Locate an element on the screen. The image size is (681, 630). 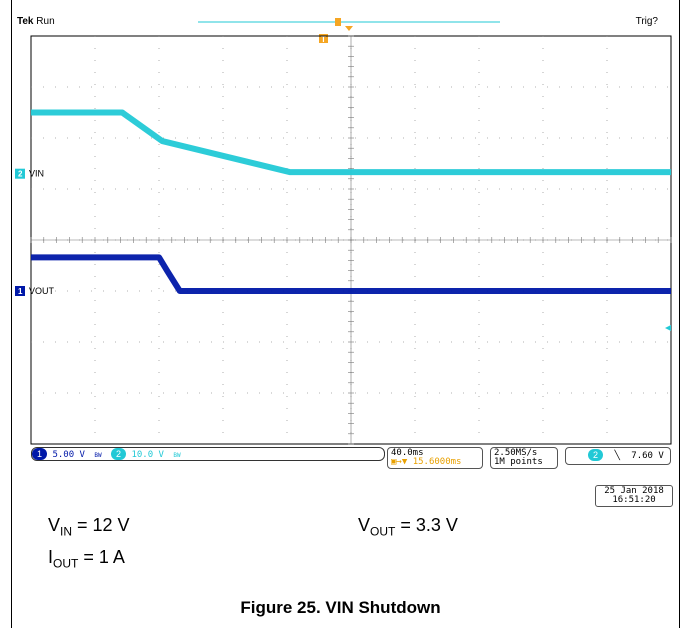
ch2-scale: 10.0 V is located at coordinates (147, 455).